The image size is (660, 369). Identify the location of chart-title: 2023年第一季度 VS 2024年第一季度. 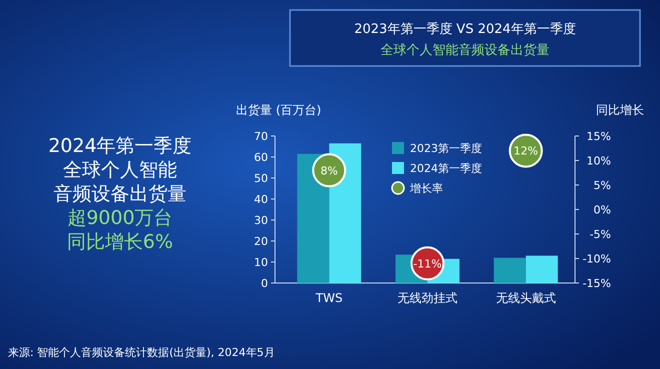
(465, 29).